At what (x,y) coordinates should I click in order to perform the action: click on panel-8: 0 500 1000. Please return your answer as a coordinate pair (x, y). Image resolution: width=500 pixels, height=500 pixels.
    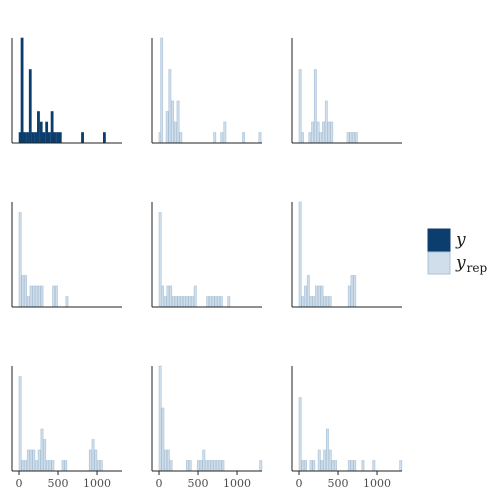
    Looking at the image, I should click on (207, 427).